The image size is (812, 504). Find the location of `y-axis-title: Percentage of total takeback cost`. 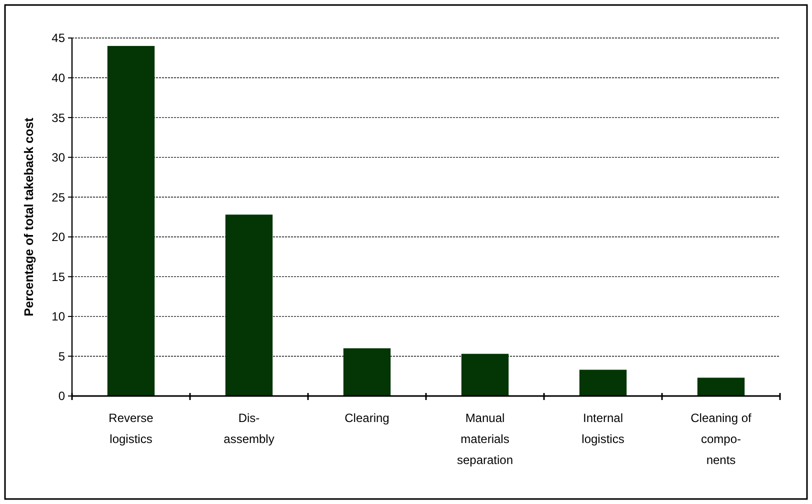

y-axis-title: Percentage of total takeback cost is located at coordinates (29, 216).